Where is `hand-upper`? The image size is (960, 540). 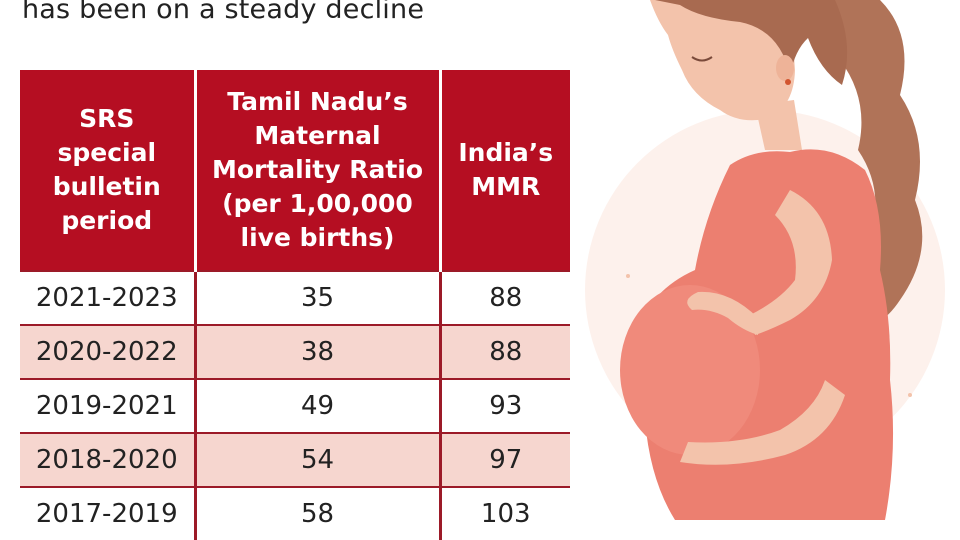
hand-upper is located at coordinates (722, 313).